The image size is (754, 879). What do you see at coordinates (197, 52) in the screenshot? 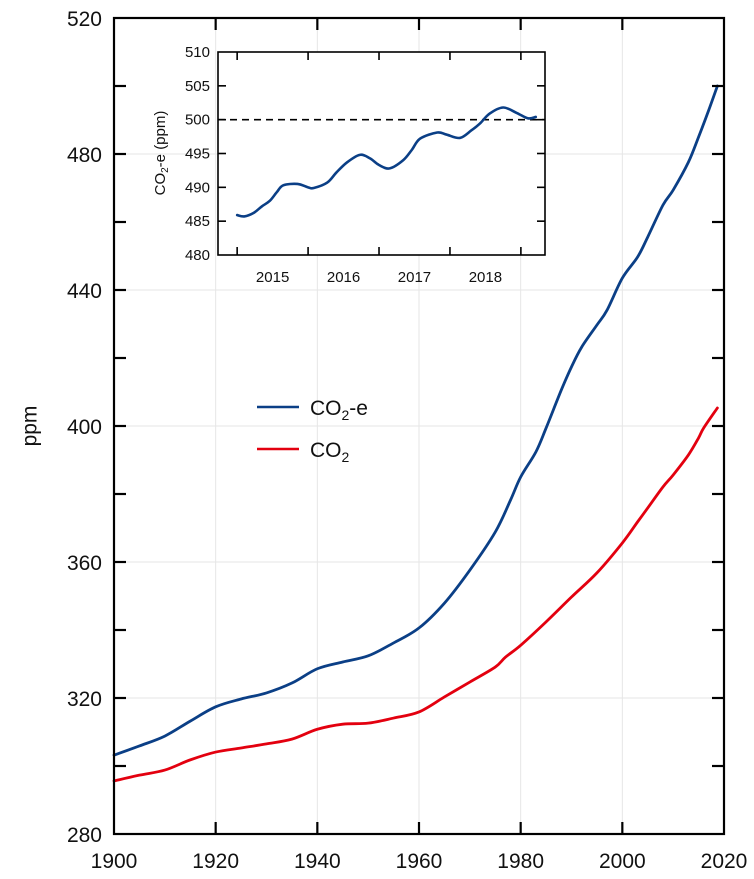
I see `inset-y-tick-label: 510` at bounding box center [197, 52].